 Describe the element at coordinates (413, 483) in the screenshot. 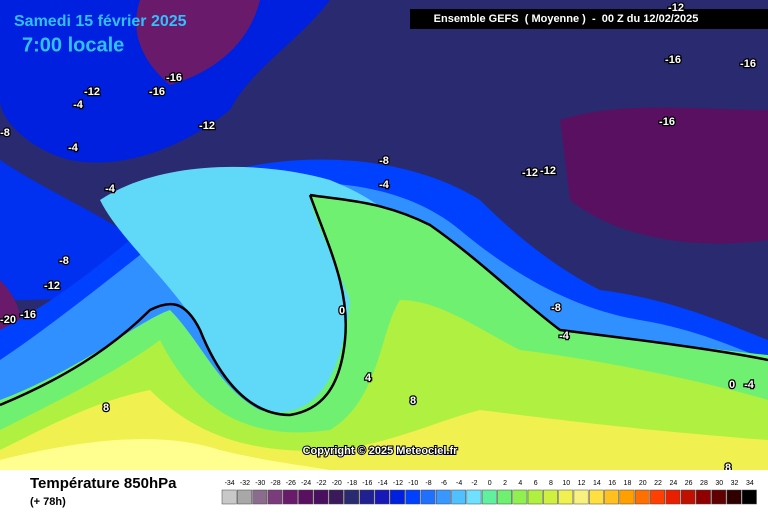

I see `legend-label: -10` at that location.